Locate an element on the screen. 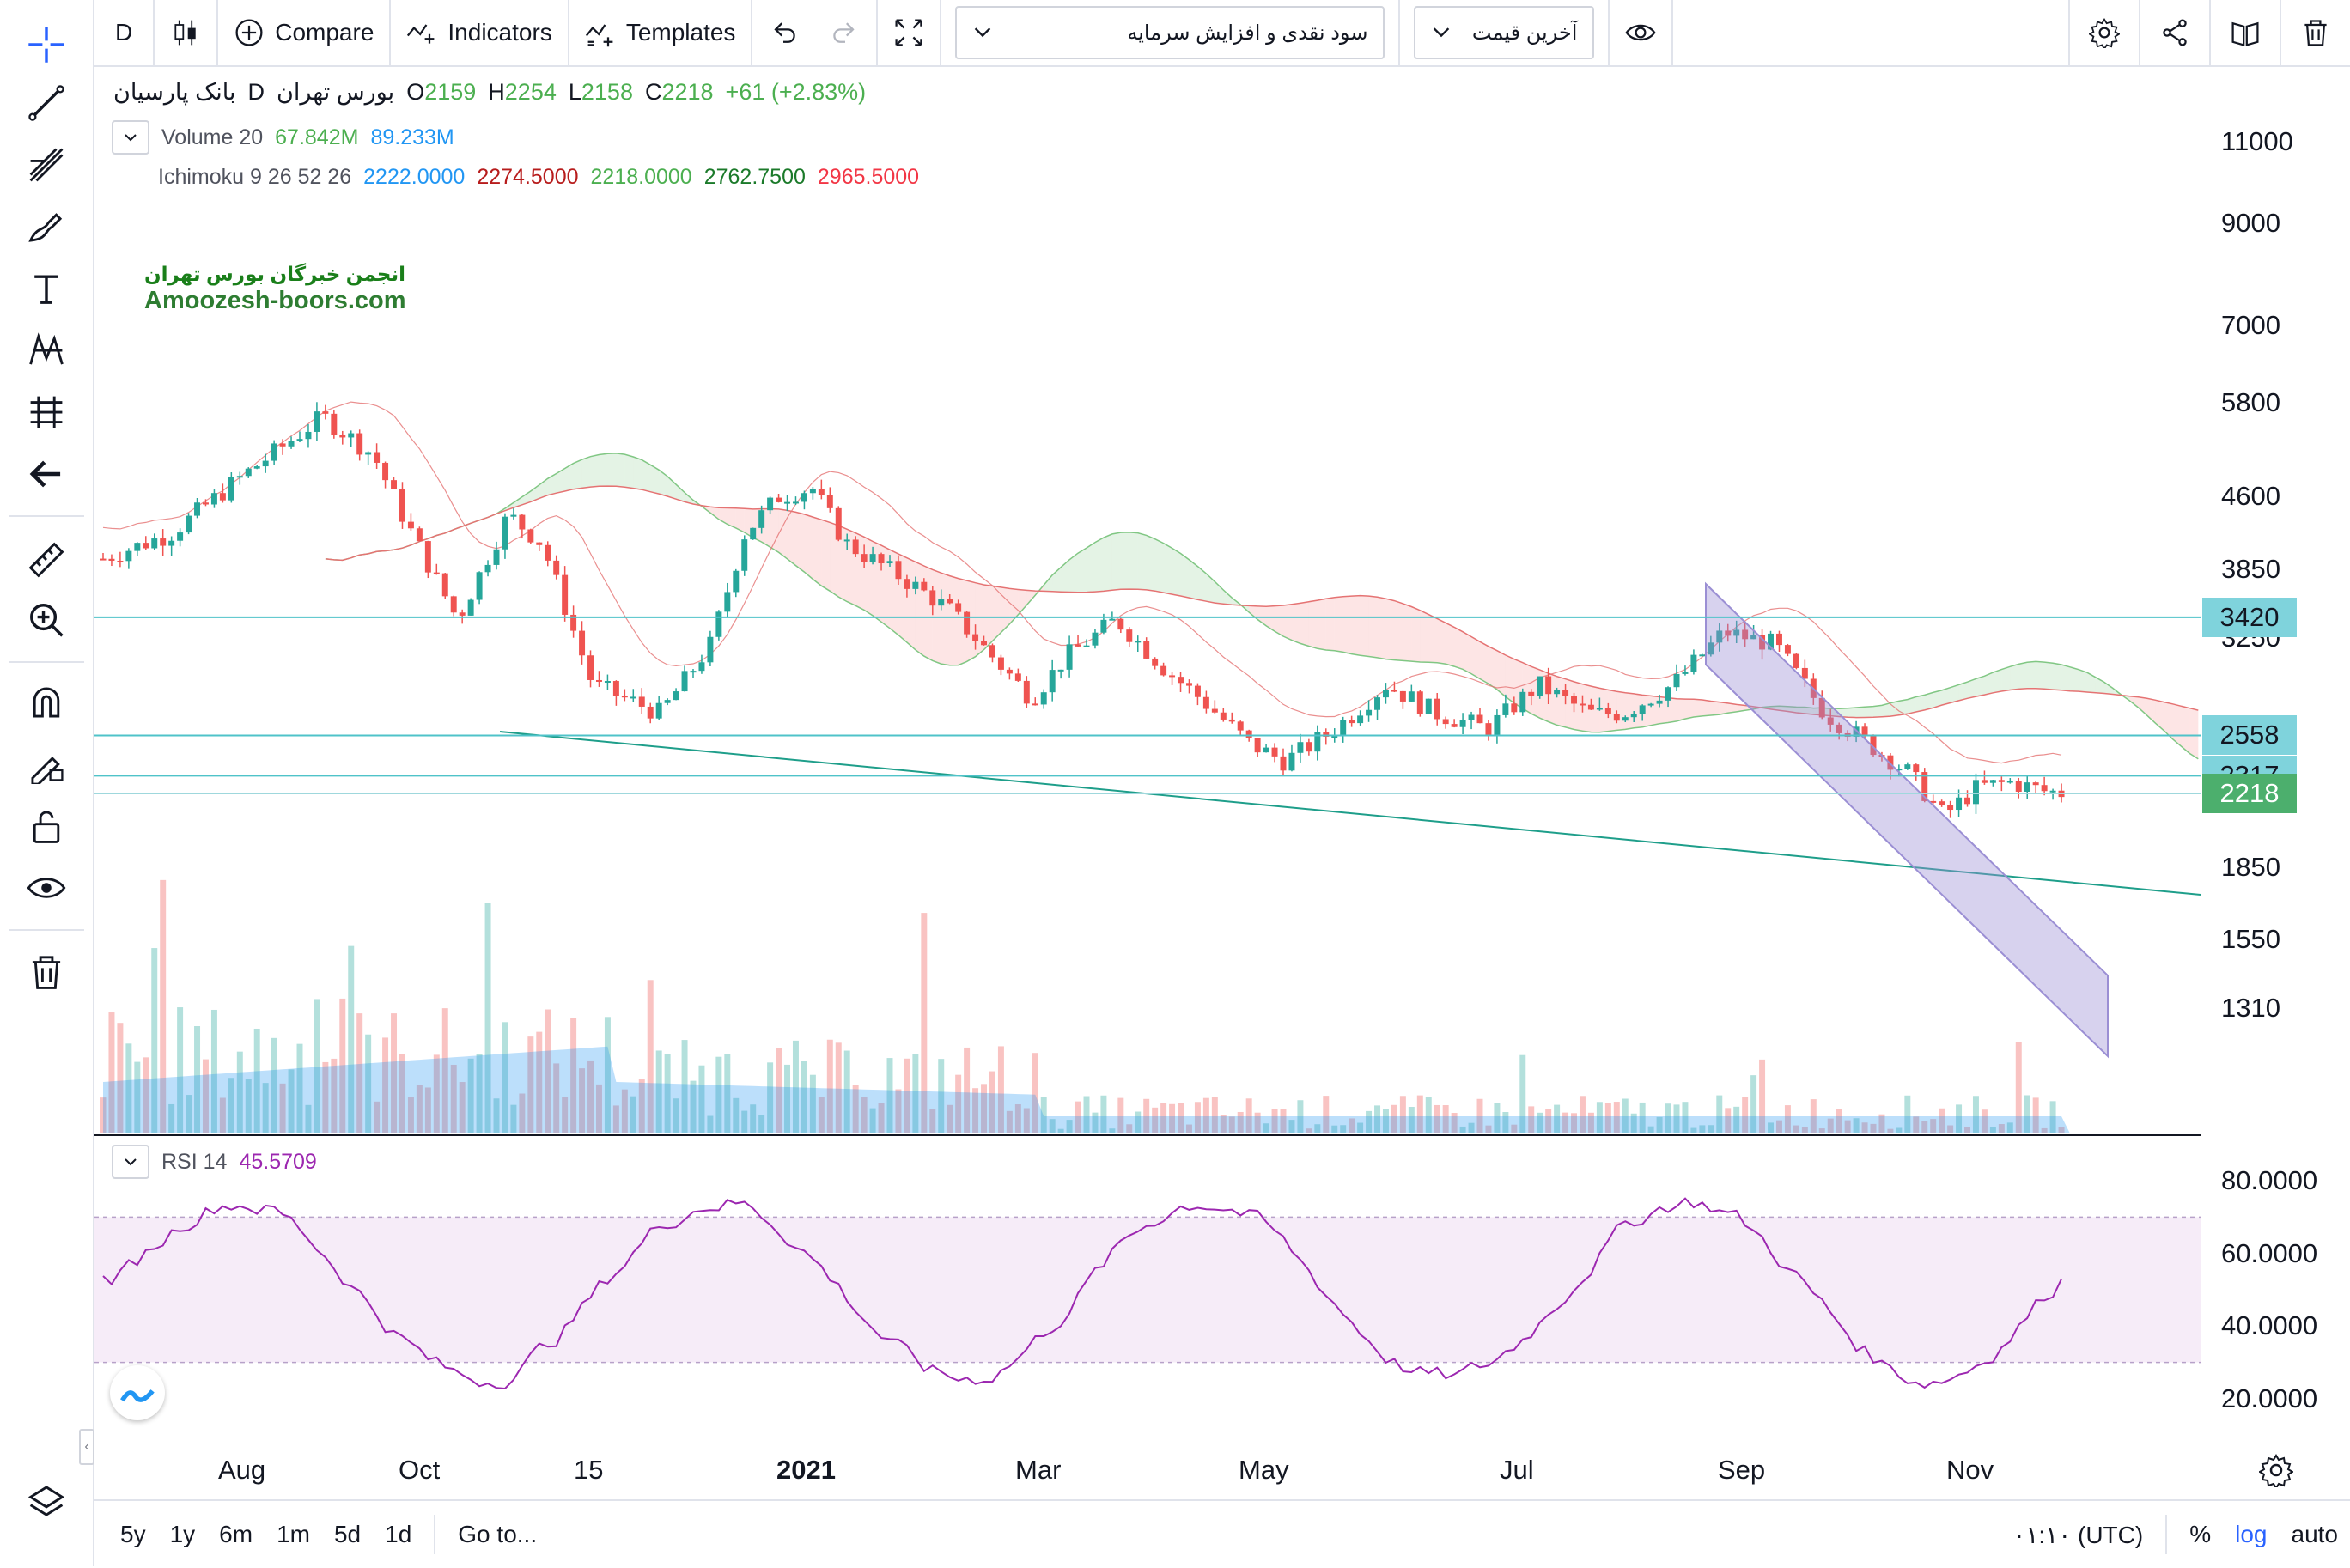 Image resolution: width=2350 pixels, height=1568 pixels. range-button: 1d is located at coordinates (398, 1534).